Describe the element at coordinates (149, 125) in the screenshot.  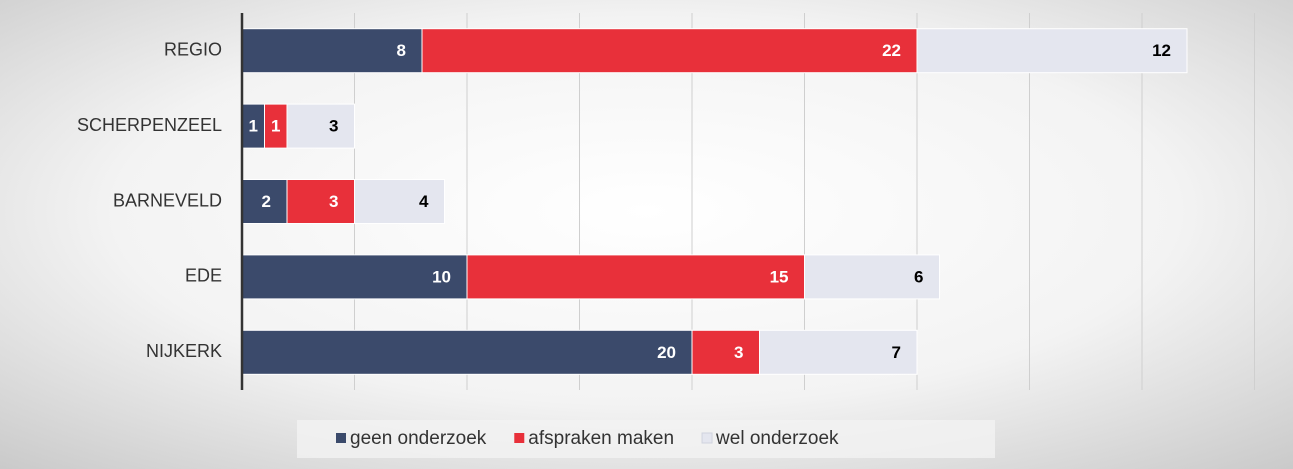
I see `y-tick-label: SCHERPENZEEL` at that location.